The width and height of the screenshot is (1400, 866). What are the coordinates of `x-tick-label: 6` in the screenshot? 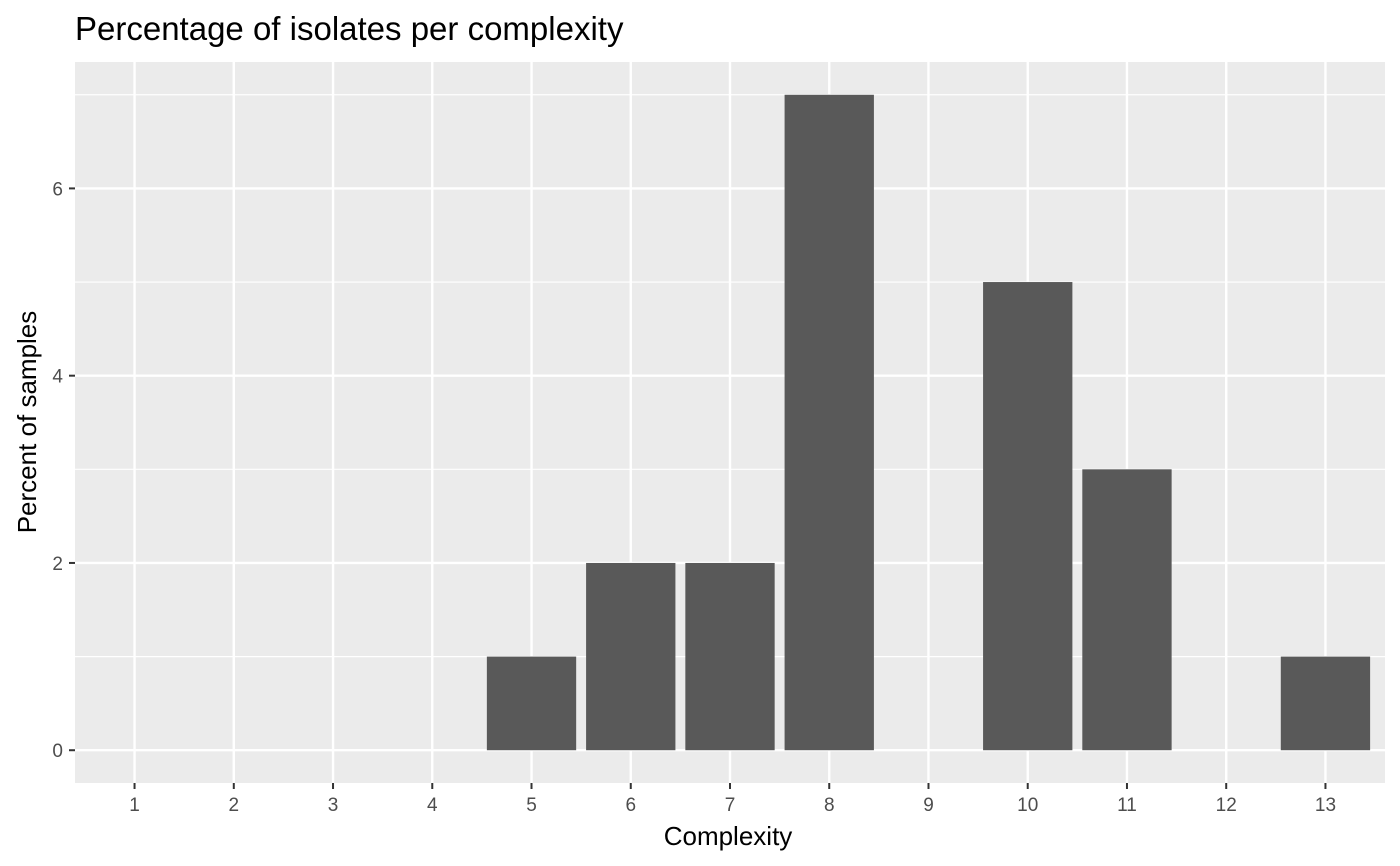 It's located at (630, 805).